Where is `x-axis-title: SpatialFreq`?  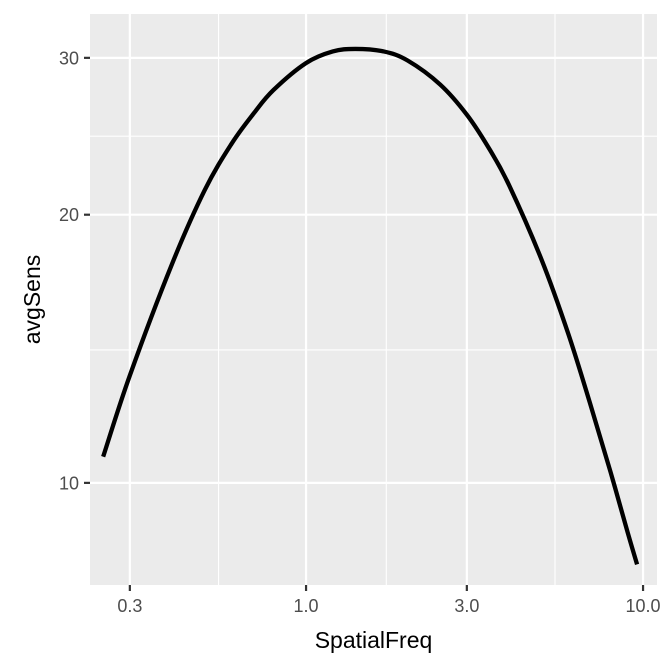
x-axis-title: SpatialFreq is located at coordinates (374, 640).